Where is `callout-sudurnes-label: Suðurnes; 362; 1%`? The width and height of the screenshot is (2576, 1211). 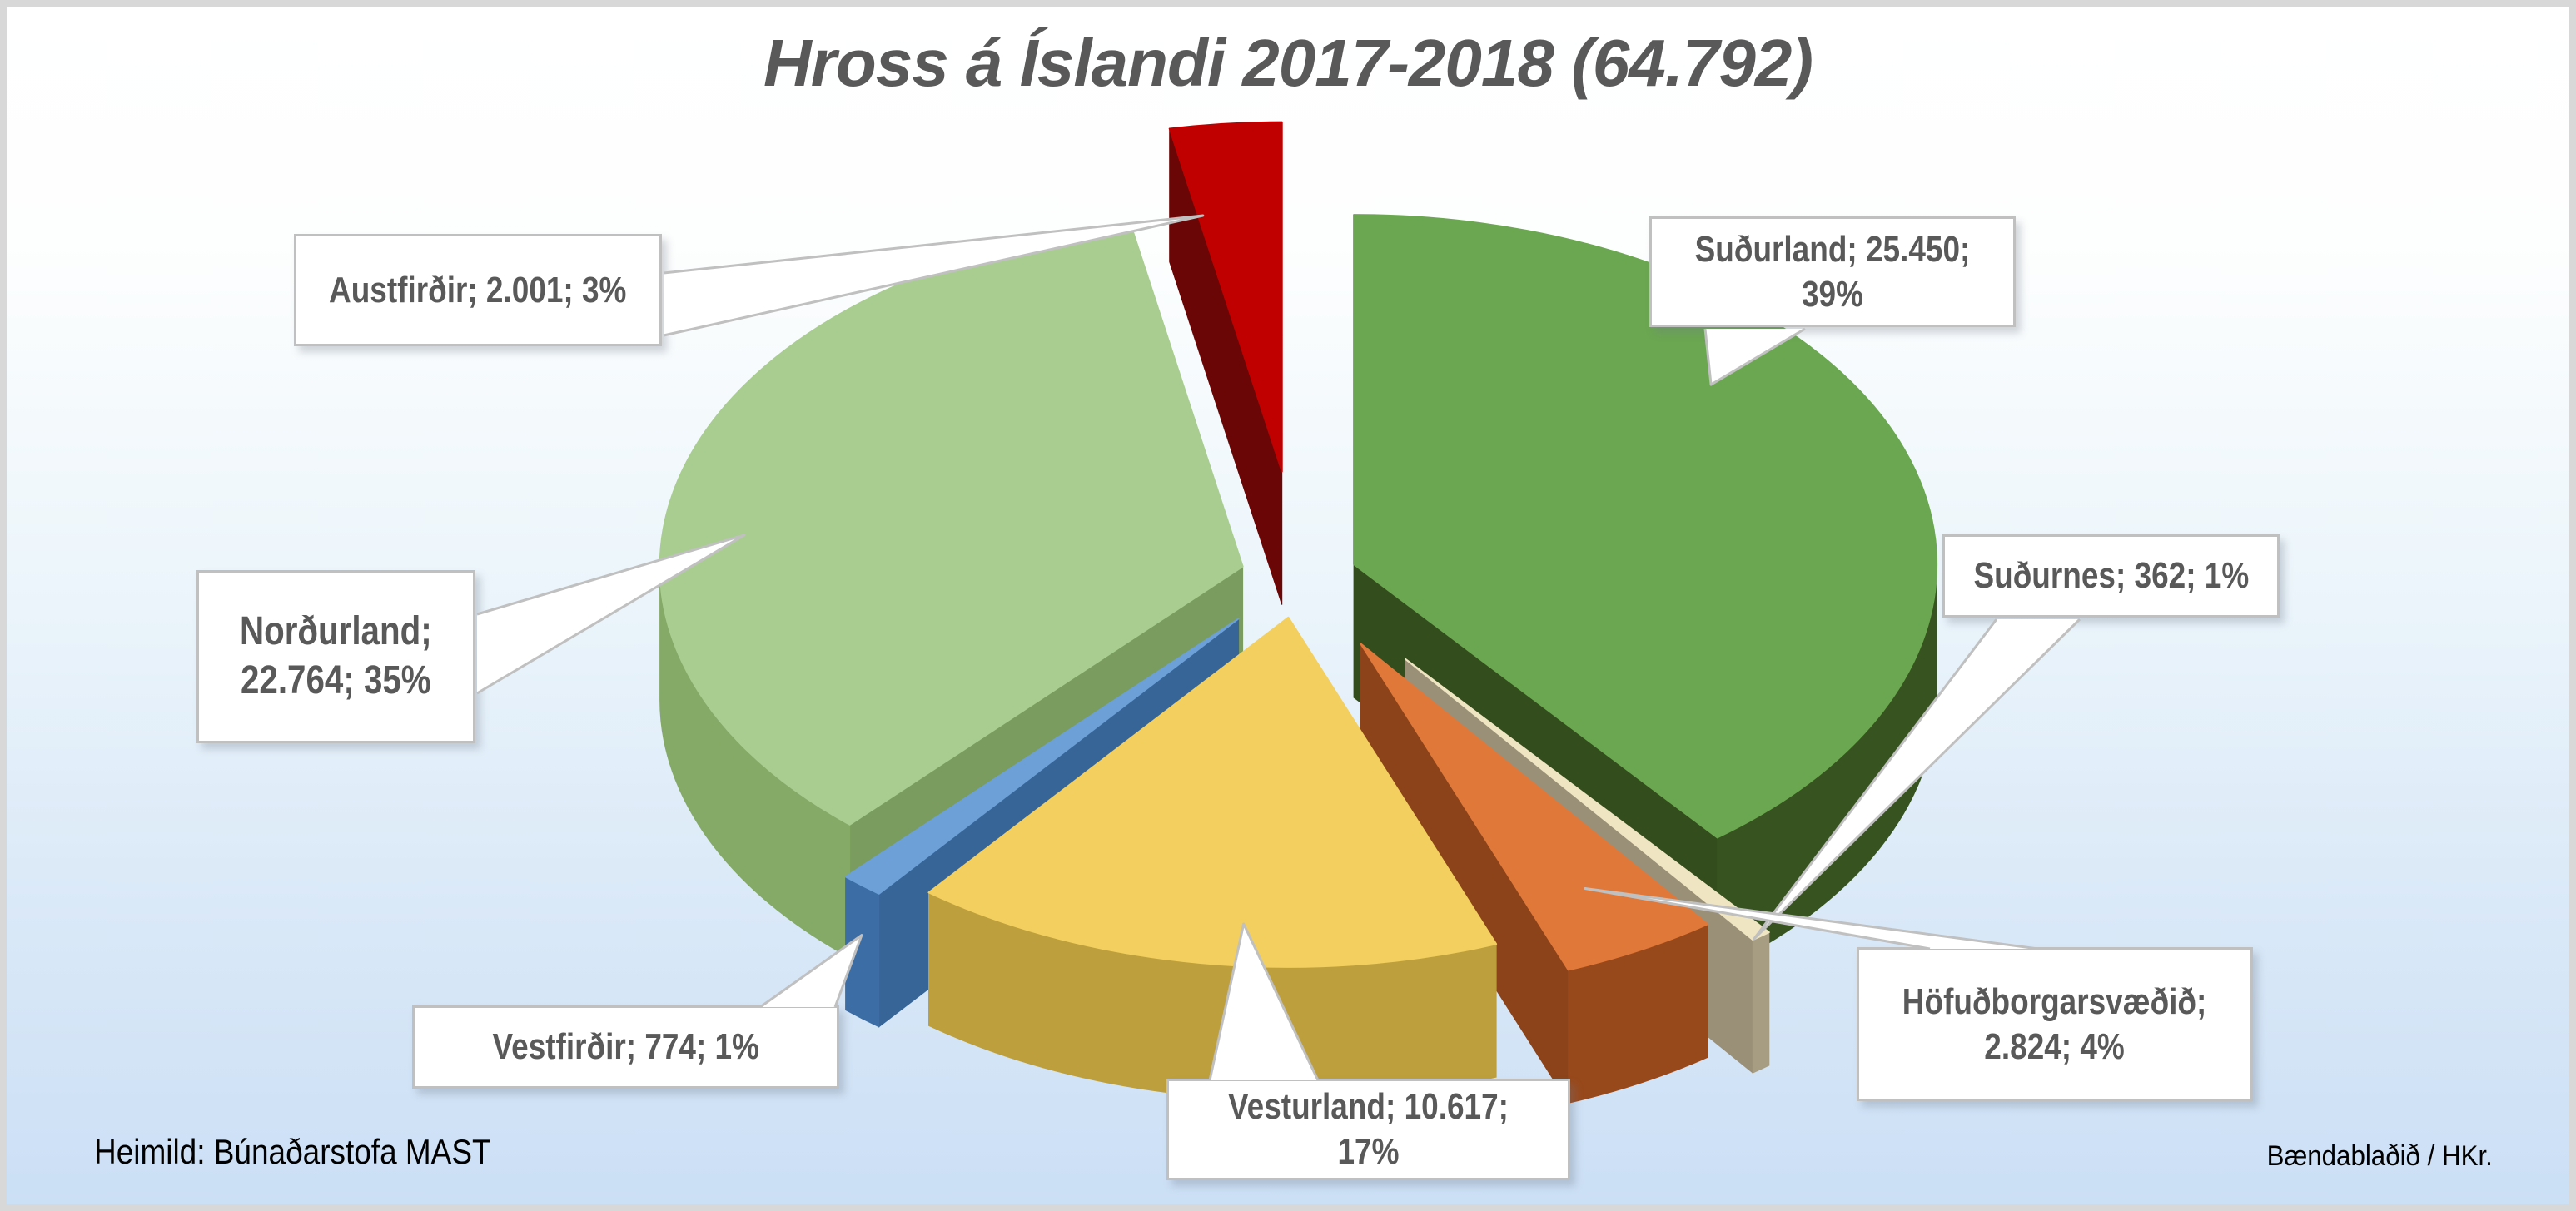
callout-sudurnes-label: Suðurnes; 362; 1% is located at coordinates (2111, 576).